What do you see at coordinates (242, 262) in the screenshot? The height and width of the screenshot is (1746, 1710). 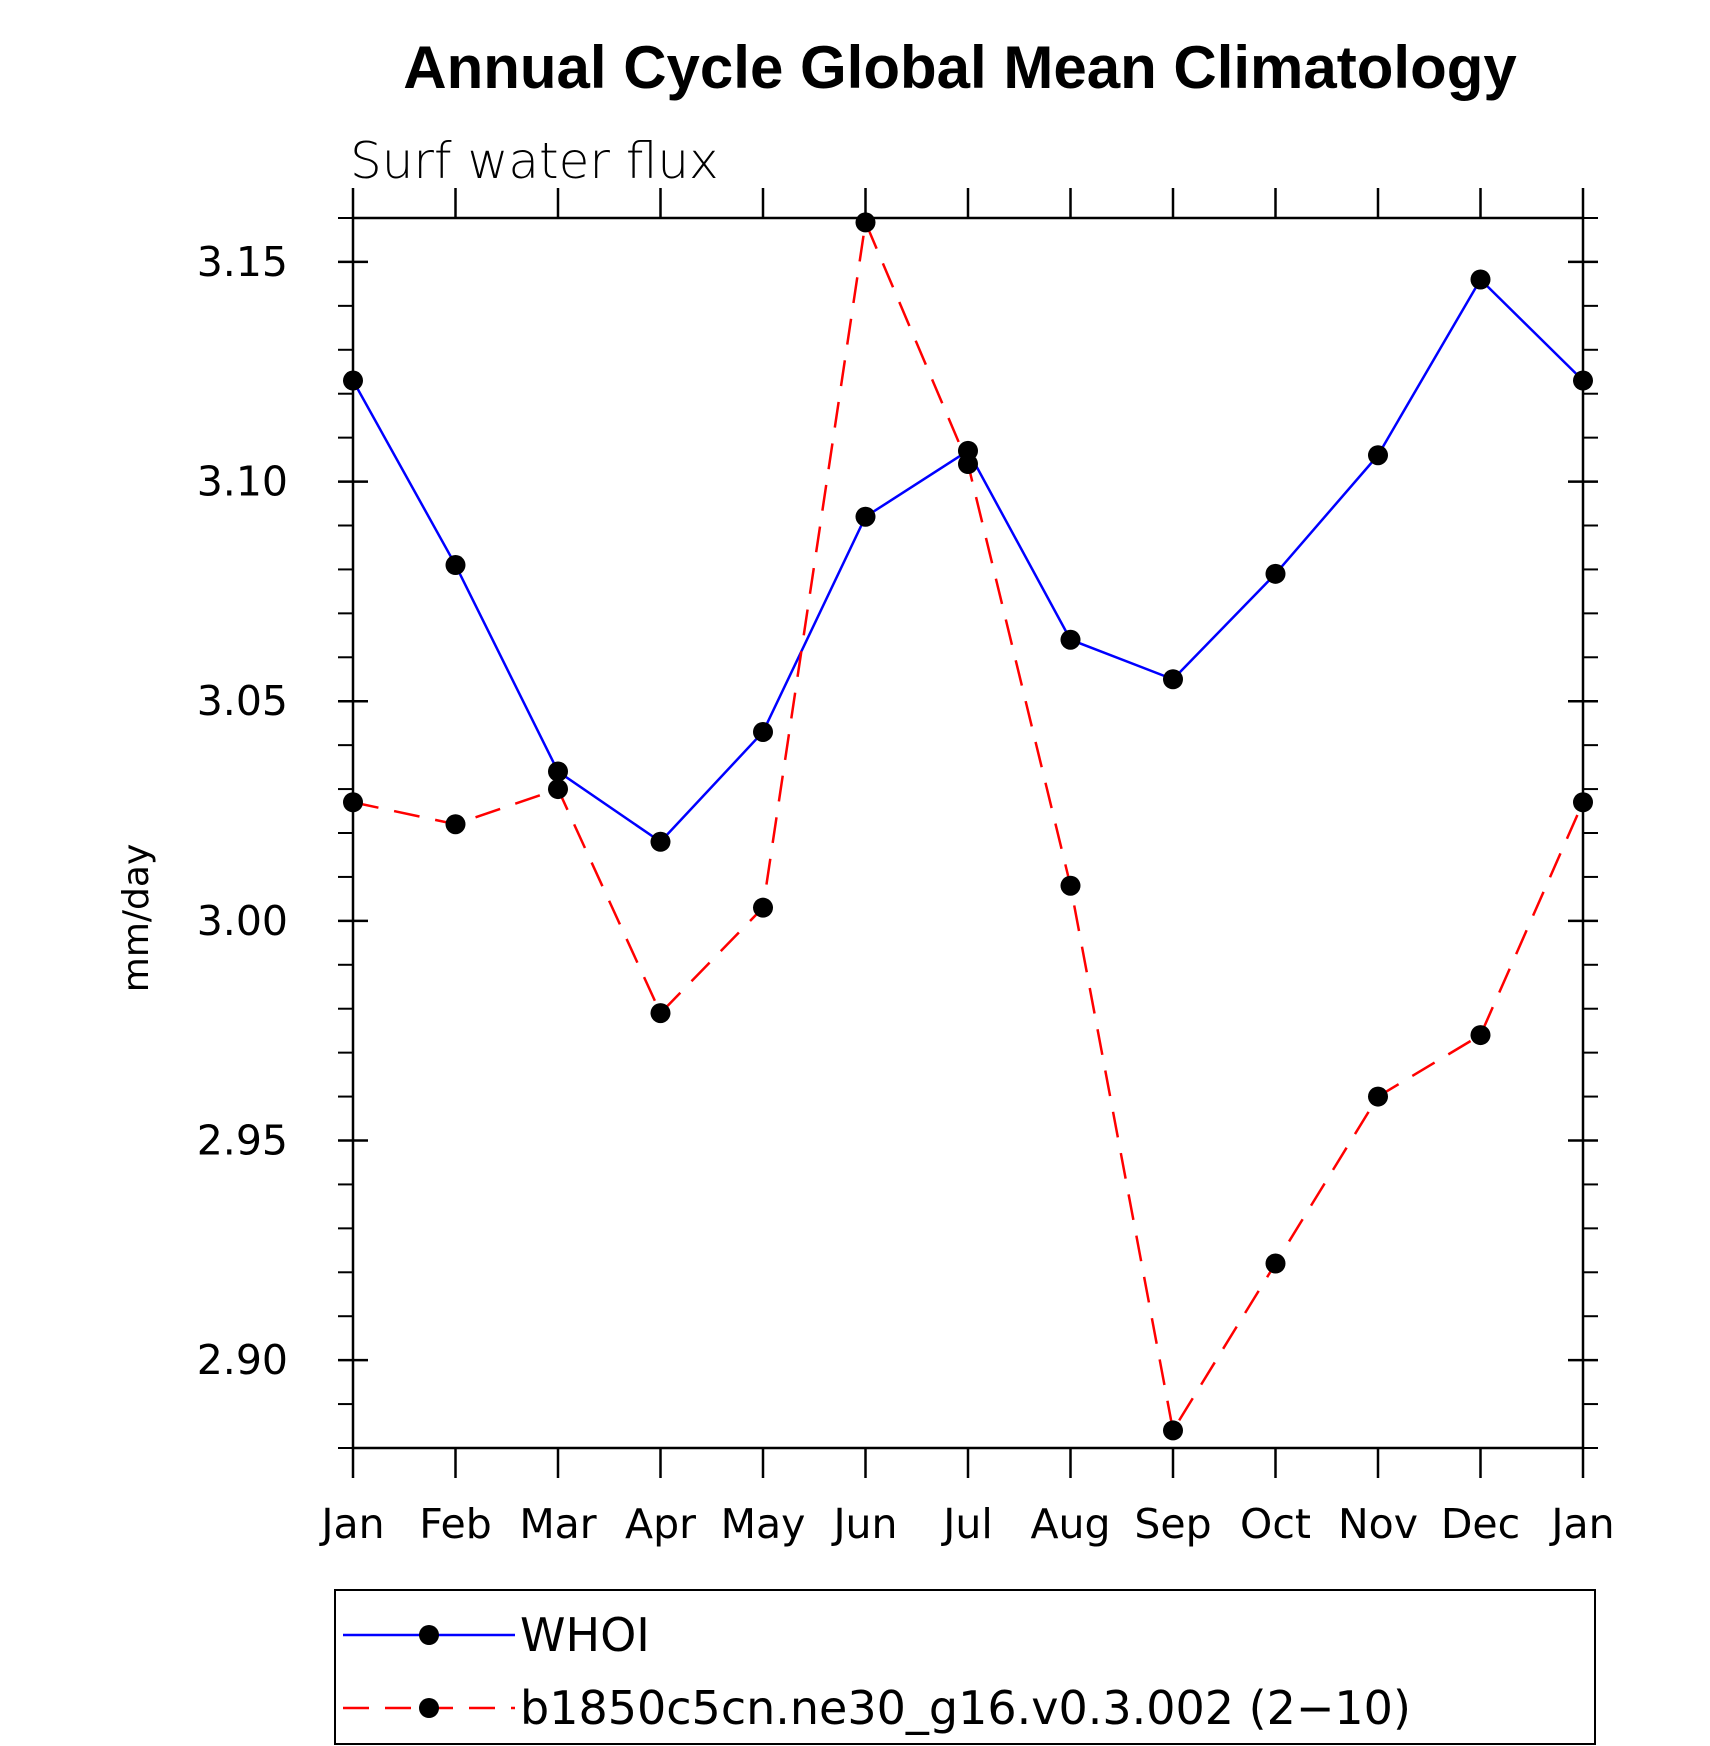 I see `y-tick-label: 3.15` at bounding box center [242, 262].